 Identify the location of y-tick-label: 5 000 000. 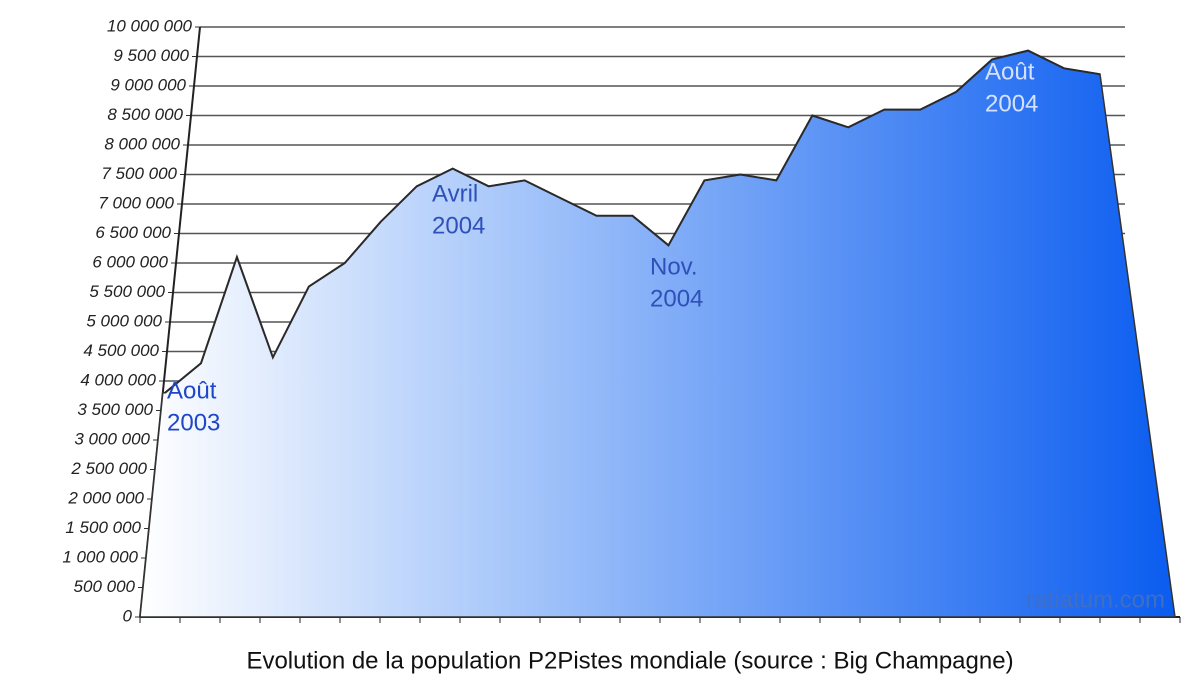
(124, 320).